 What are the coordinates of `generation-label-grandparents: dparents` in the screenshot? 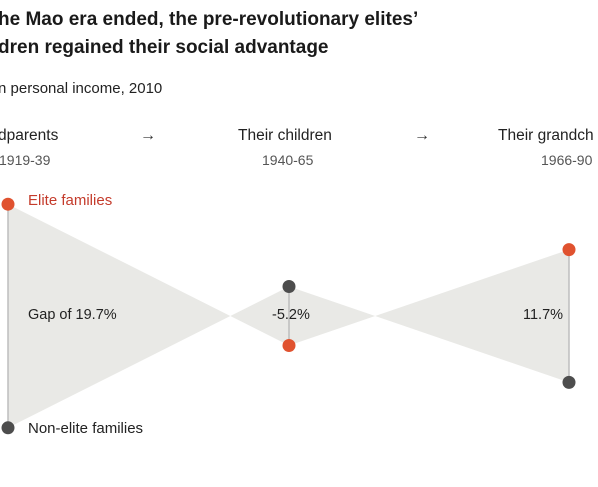 It's located at (29, 135).